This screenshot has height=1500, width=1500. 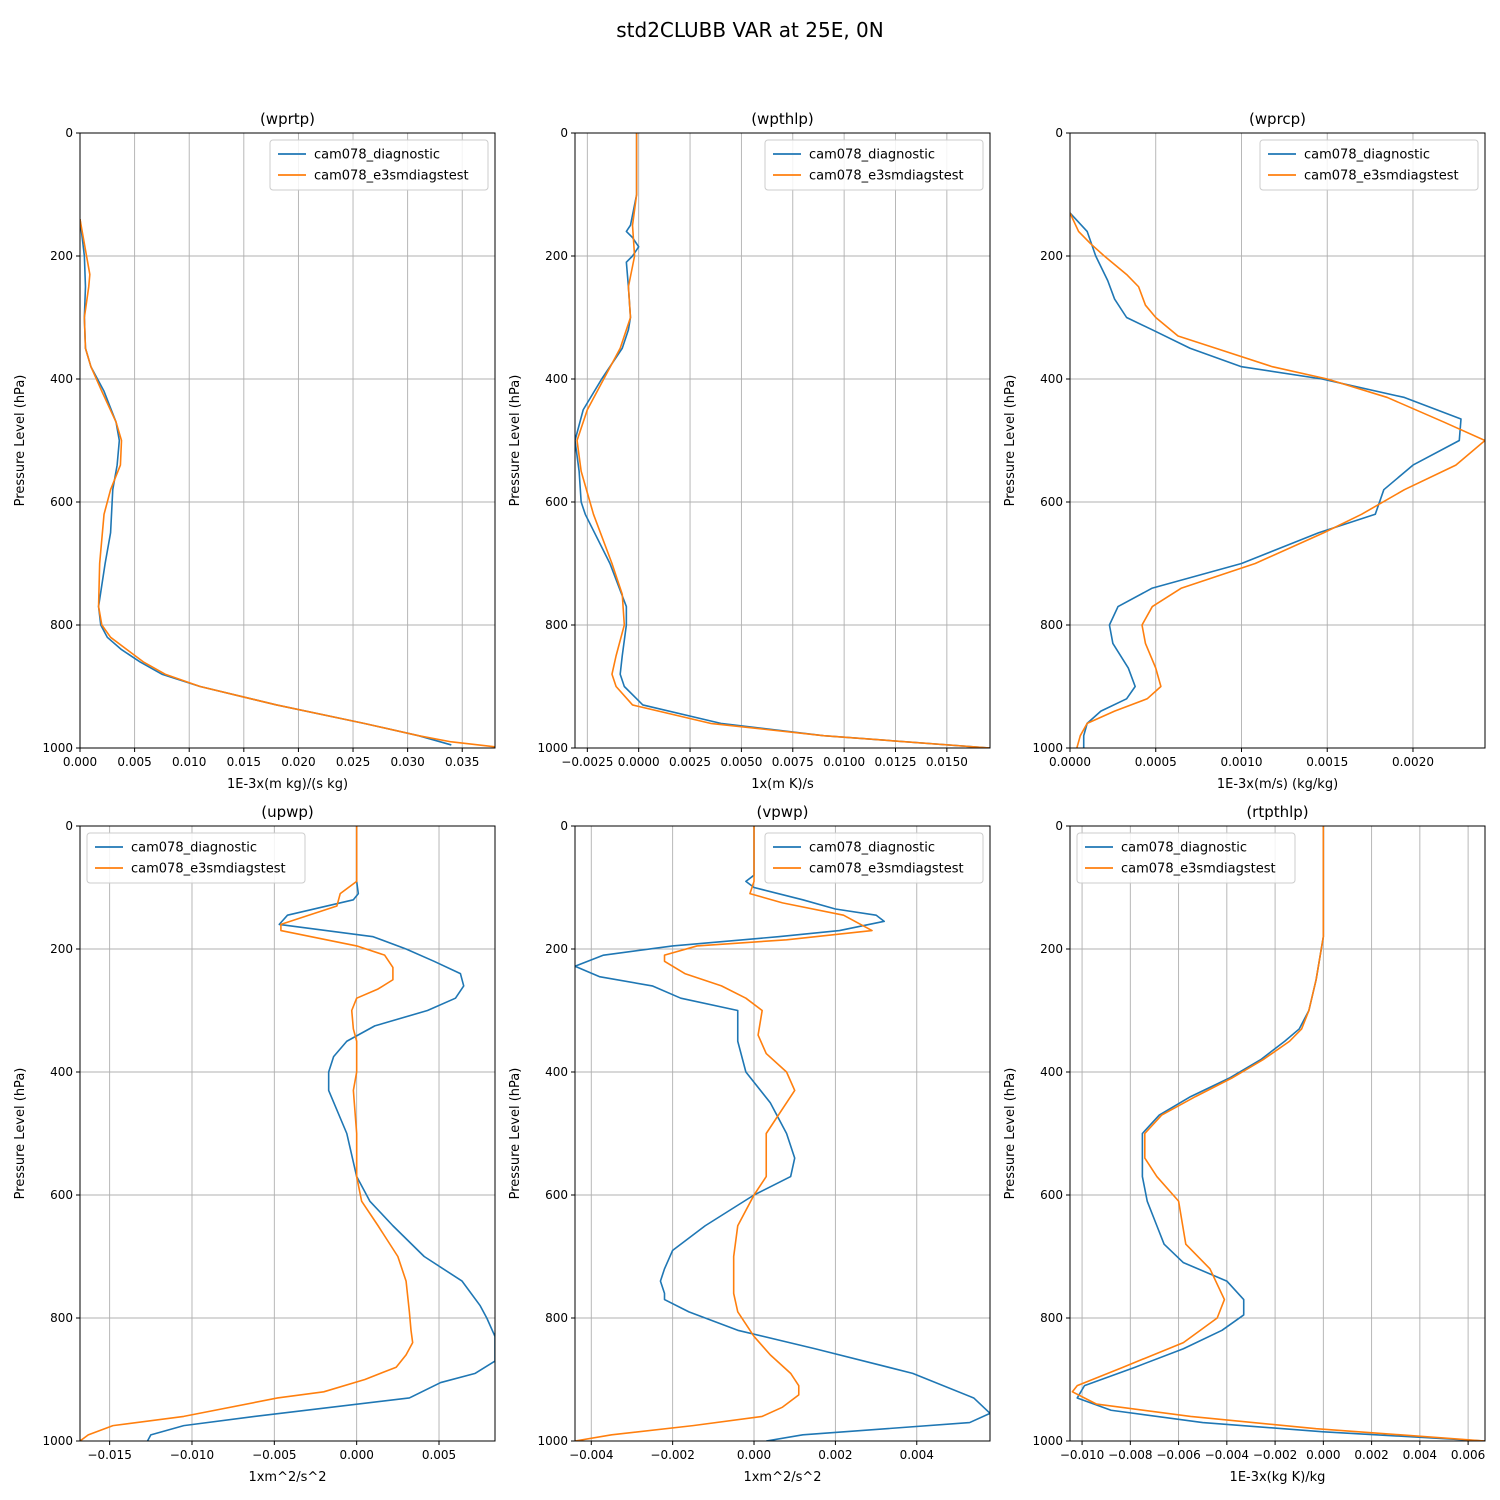 I want to click on x-tick-label: 0.0100, so click(x=844, y=762).